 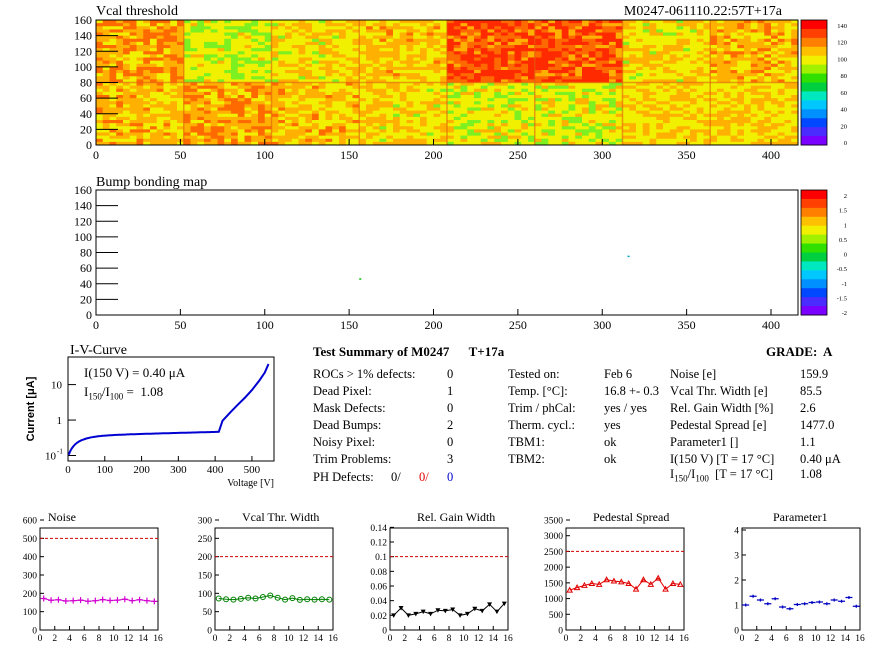 I want to click on chart-x-tick-label: 2, so click(x=229, y=639).